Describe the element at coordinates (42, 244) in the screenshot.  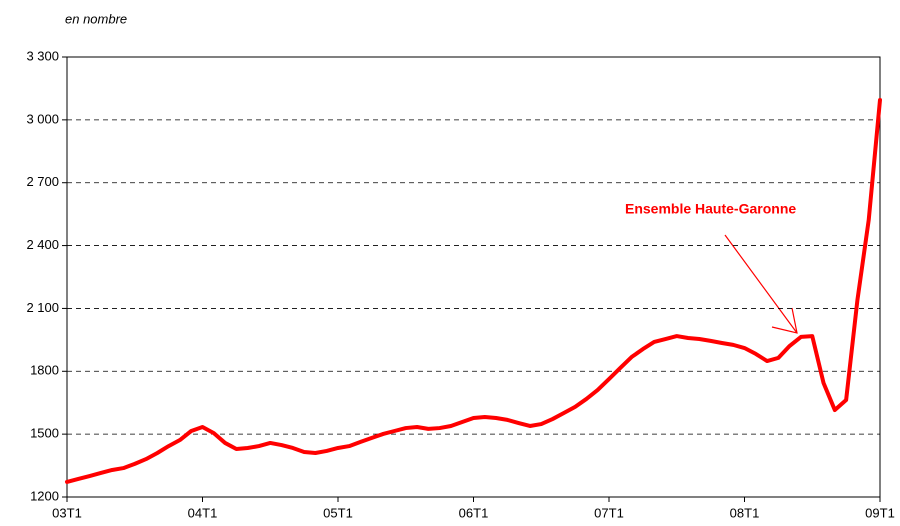
I see `y-tick-label: 2 400` at that location.